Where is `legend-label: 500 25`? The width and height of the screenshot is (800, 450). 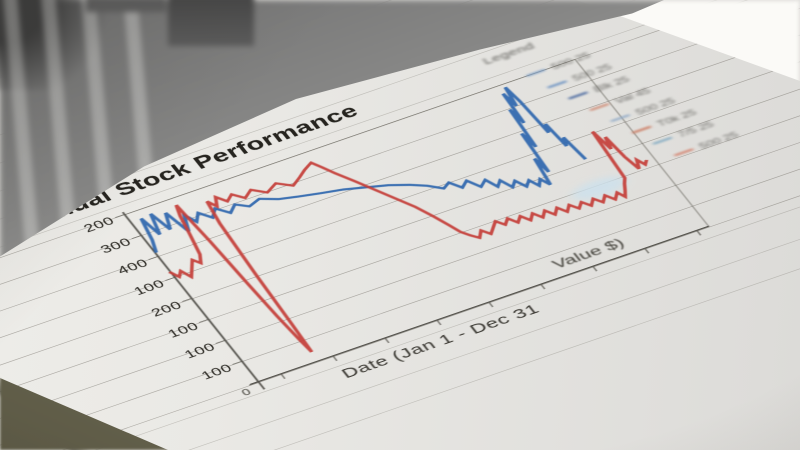 legend-label: 500 25 is located at coordinates (718, 140).